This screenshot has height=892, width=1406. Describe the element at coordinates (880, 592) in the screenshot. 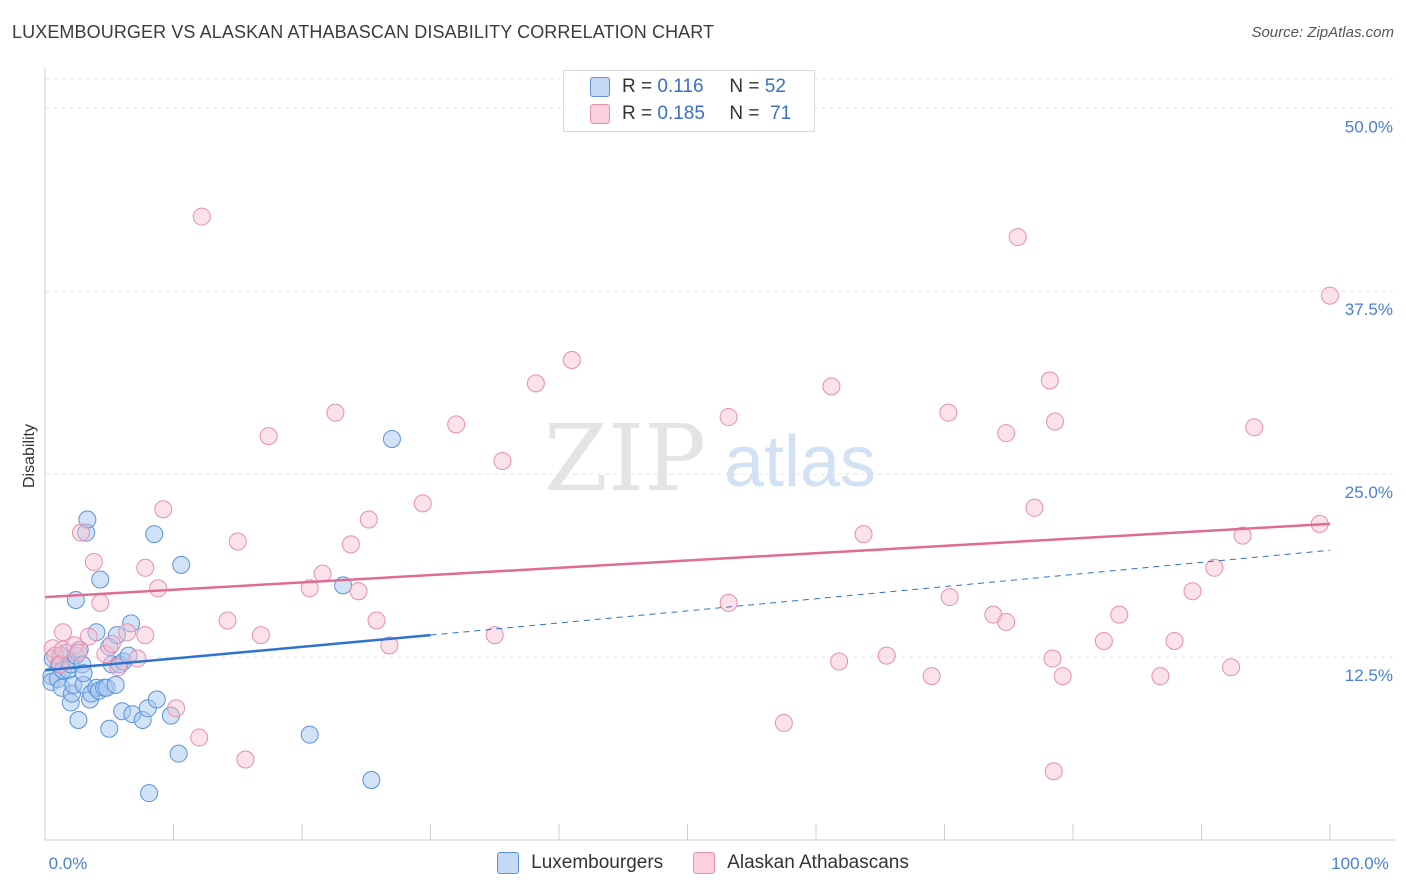

I see `luxembourgers-trend-extension` at that location.